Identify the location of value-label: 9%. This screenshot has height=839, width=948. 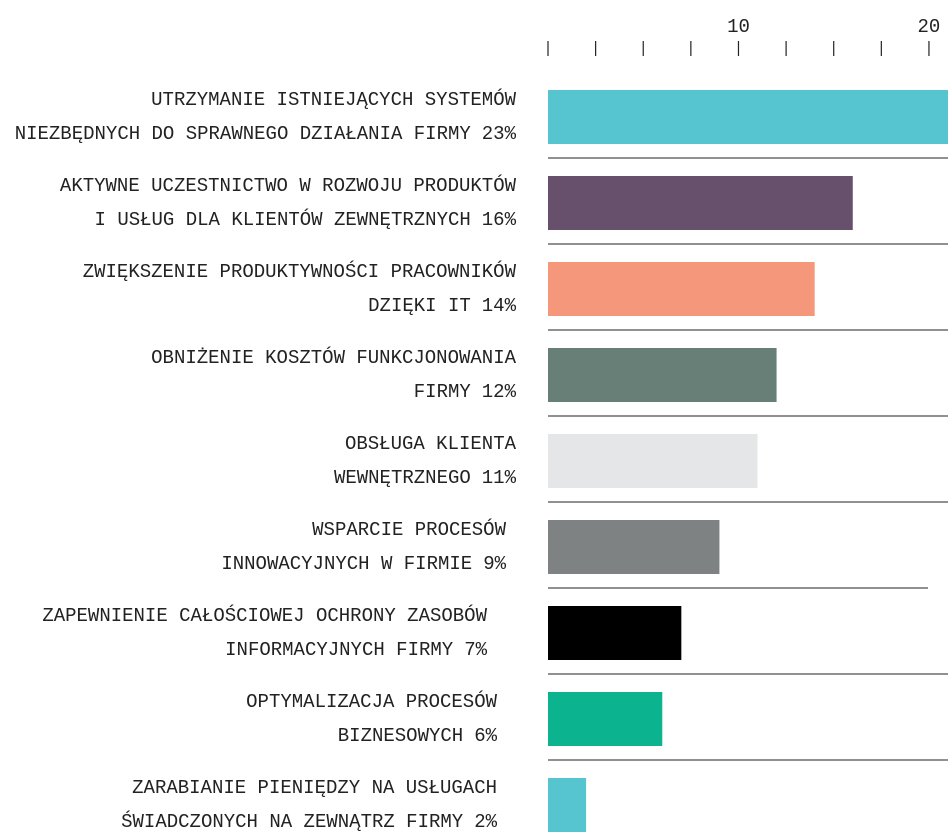
(494, 564).